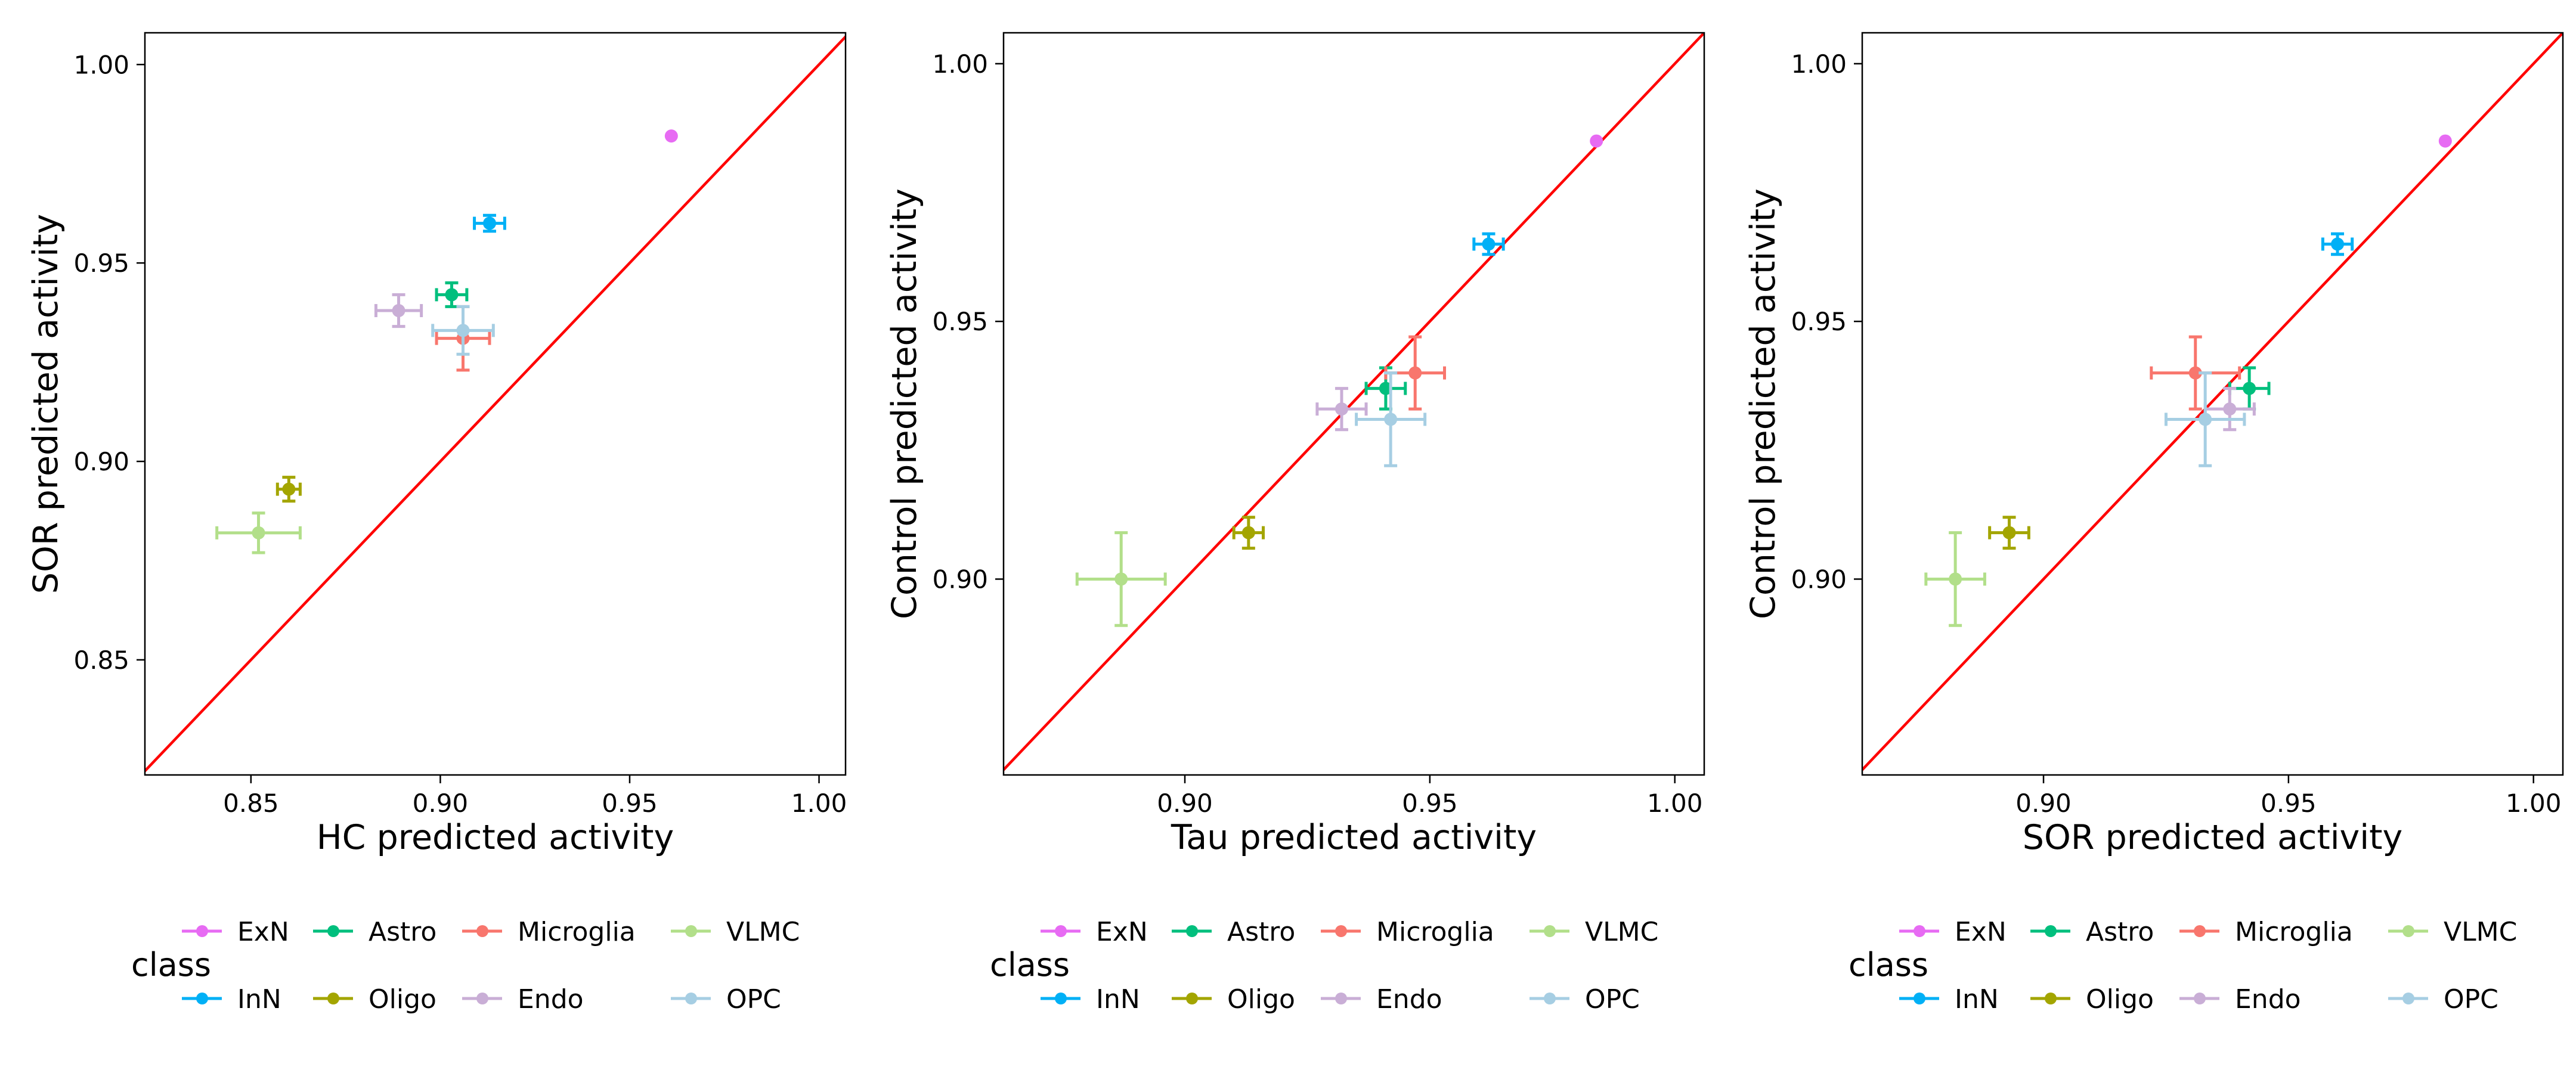 This screenshot has width=2576, height=1073. I want to click on y-axis-label: Control predicted activity, so click(1763, 403).